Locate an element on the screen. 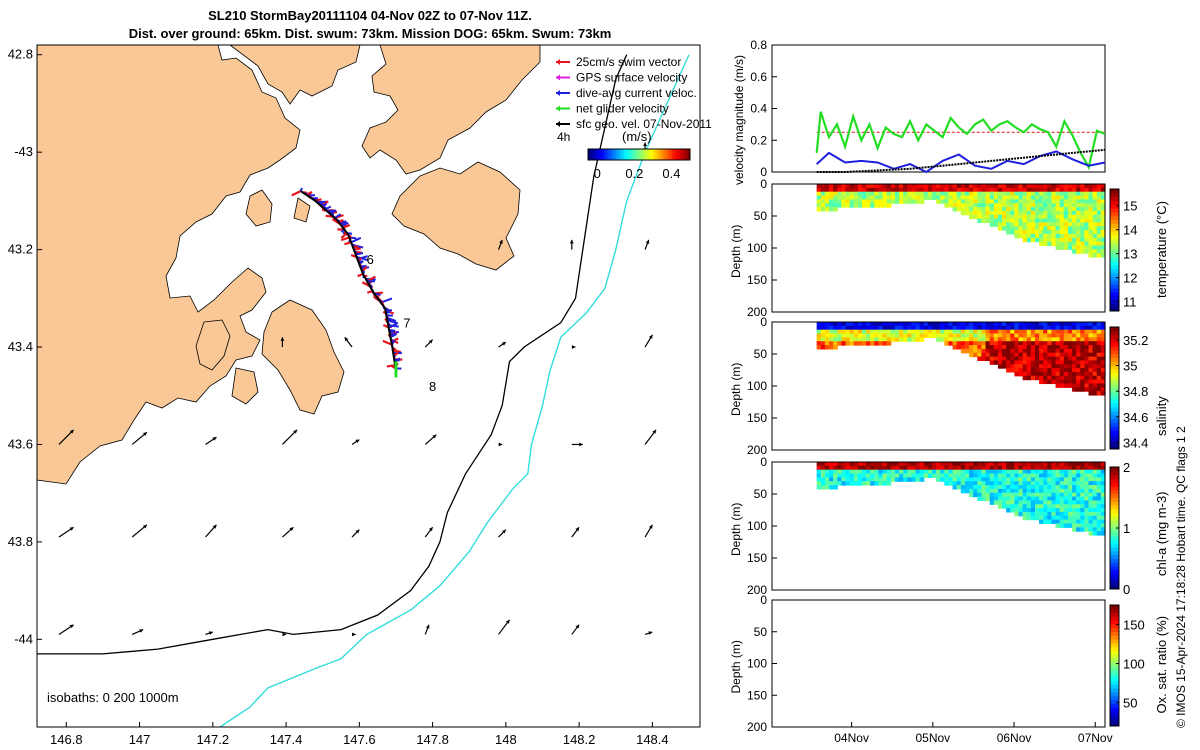 This screenshot has height=750, width=1200. depth-axis-label: Depth (m) is located at coordinates (736, 666).